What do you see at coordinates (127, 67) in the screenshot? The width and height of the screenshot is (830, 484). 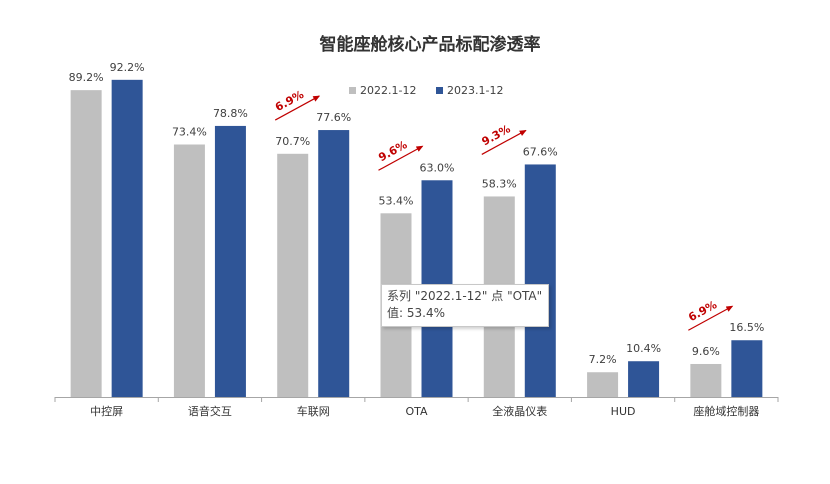 I see `data-label: 92.2%` at bounding box center [127, 67].